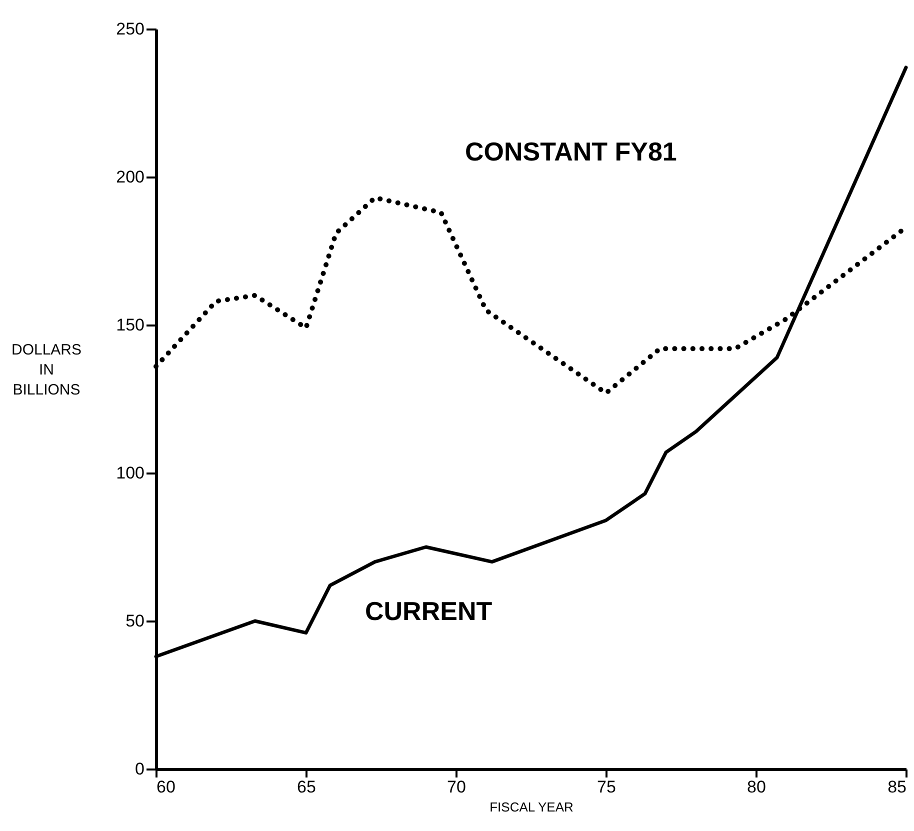 The image size is (914, 831). Describe the element at coordinates (756, 787) in the screenshot. I see `x-tick-label: 80` at that location.